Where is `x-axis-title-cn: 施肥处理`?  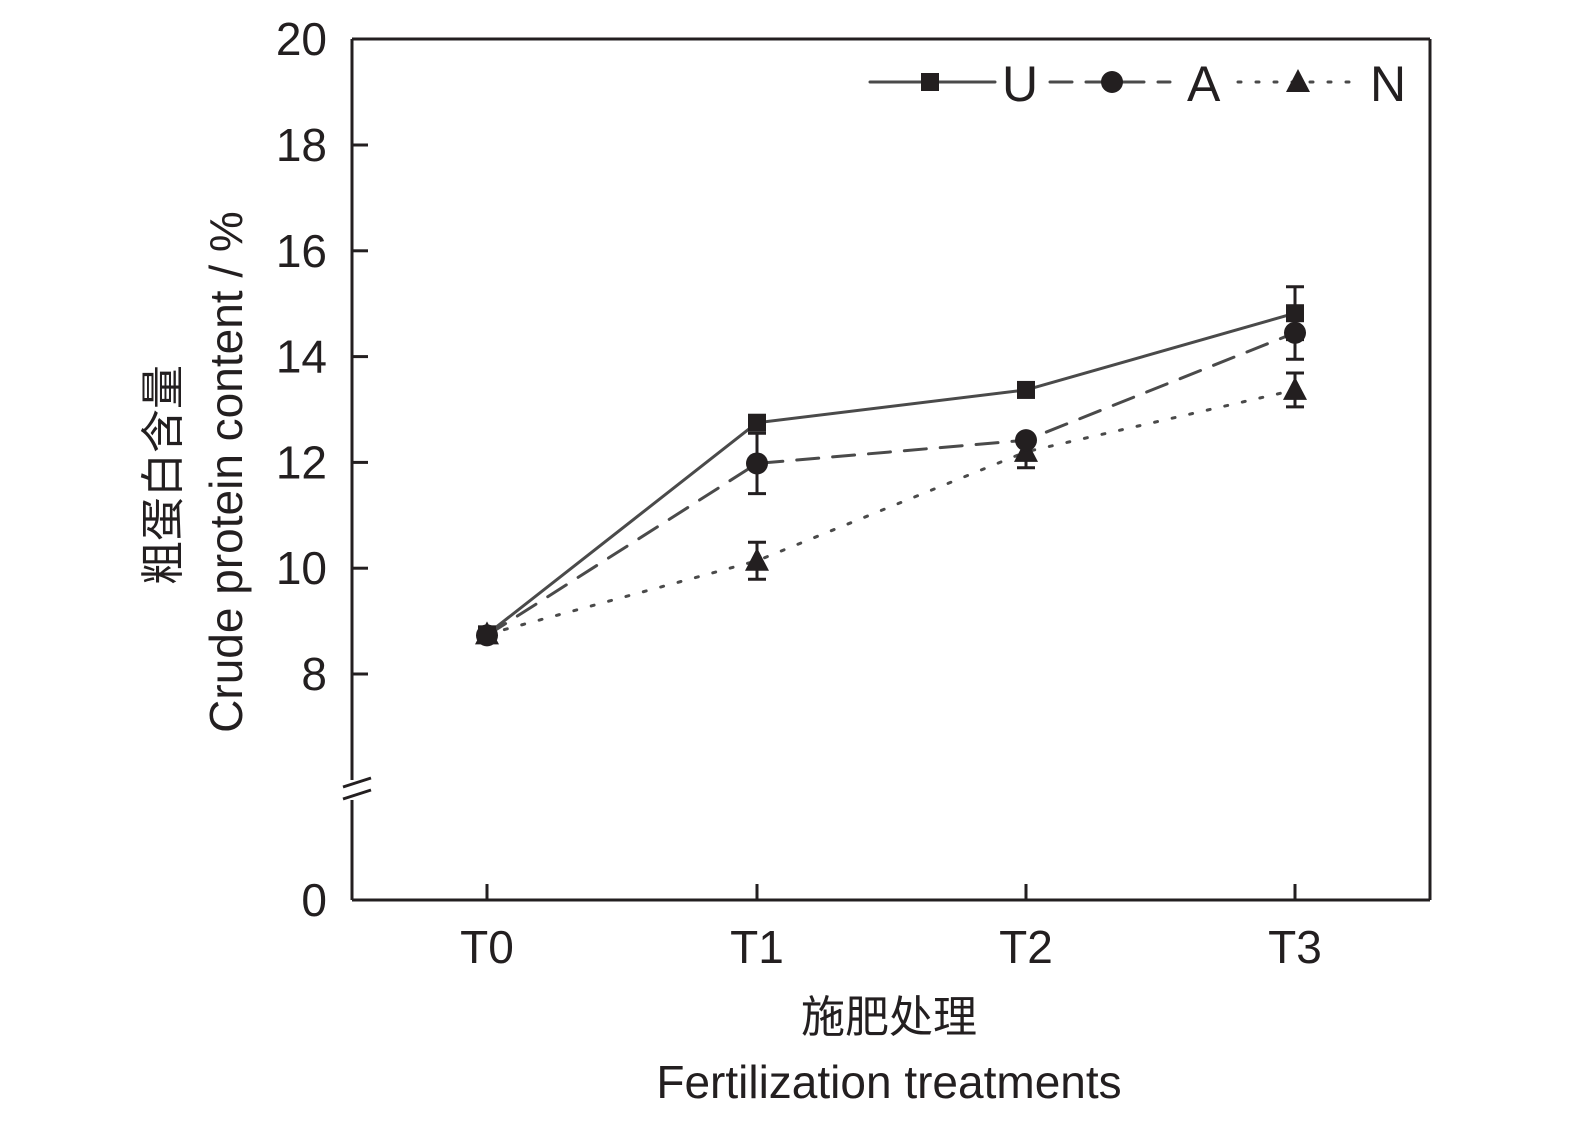
x-axis-title-cn: 施肥处理 is located at coordinates (889, 1017).